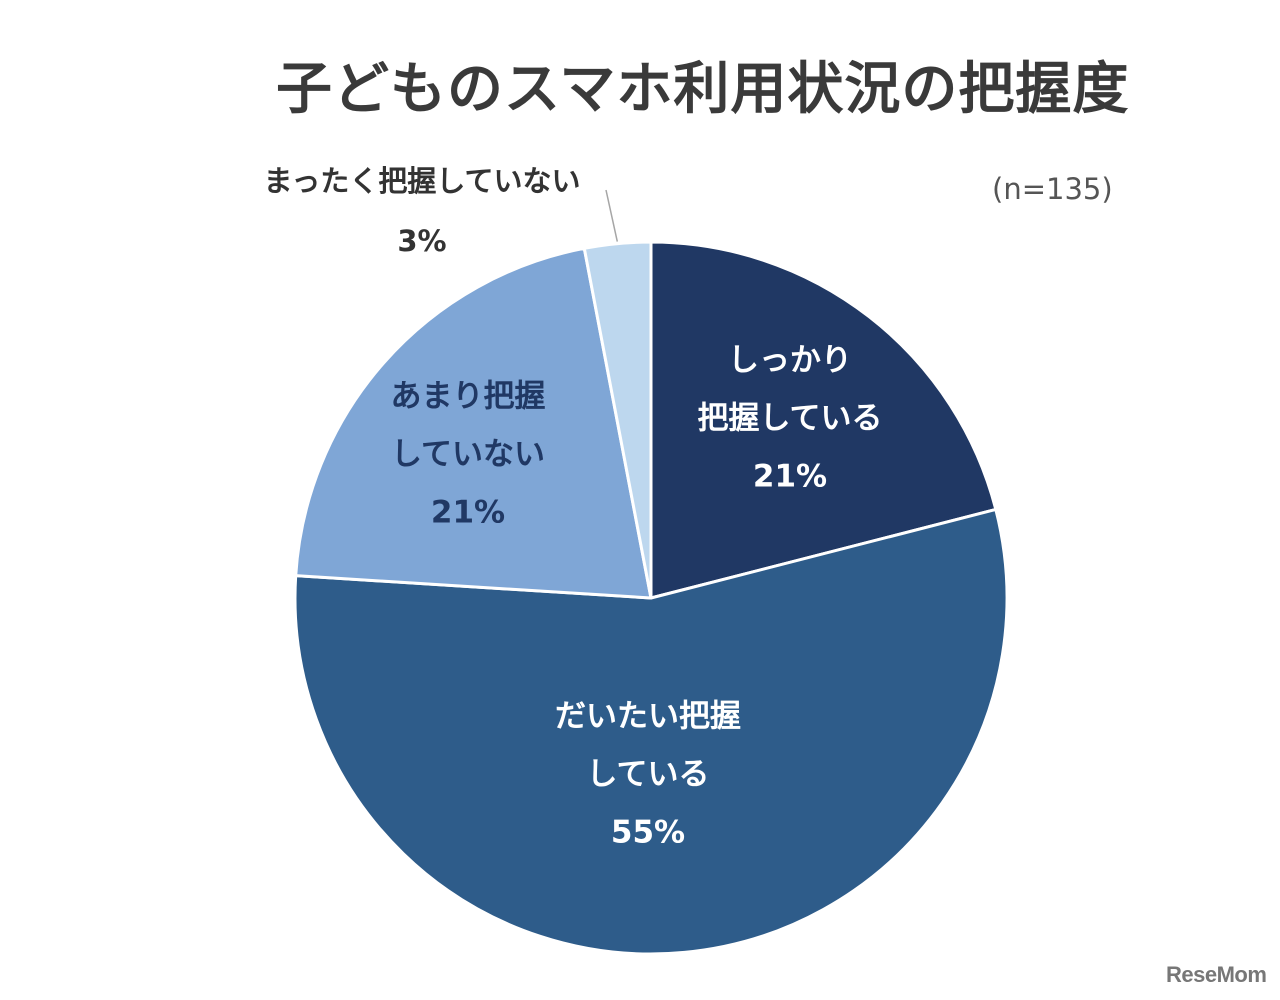  I want to click on chart-title: 子どものスマホ利用状況の把握度, so click(703, 89).